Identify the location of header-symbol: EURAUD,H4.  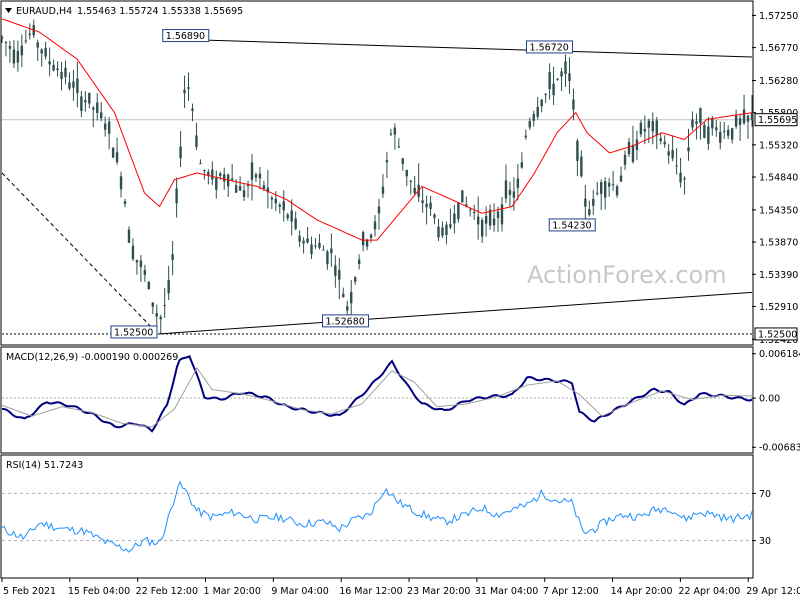
(44, 11).